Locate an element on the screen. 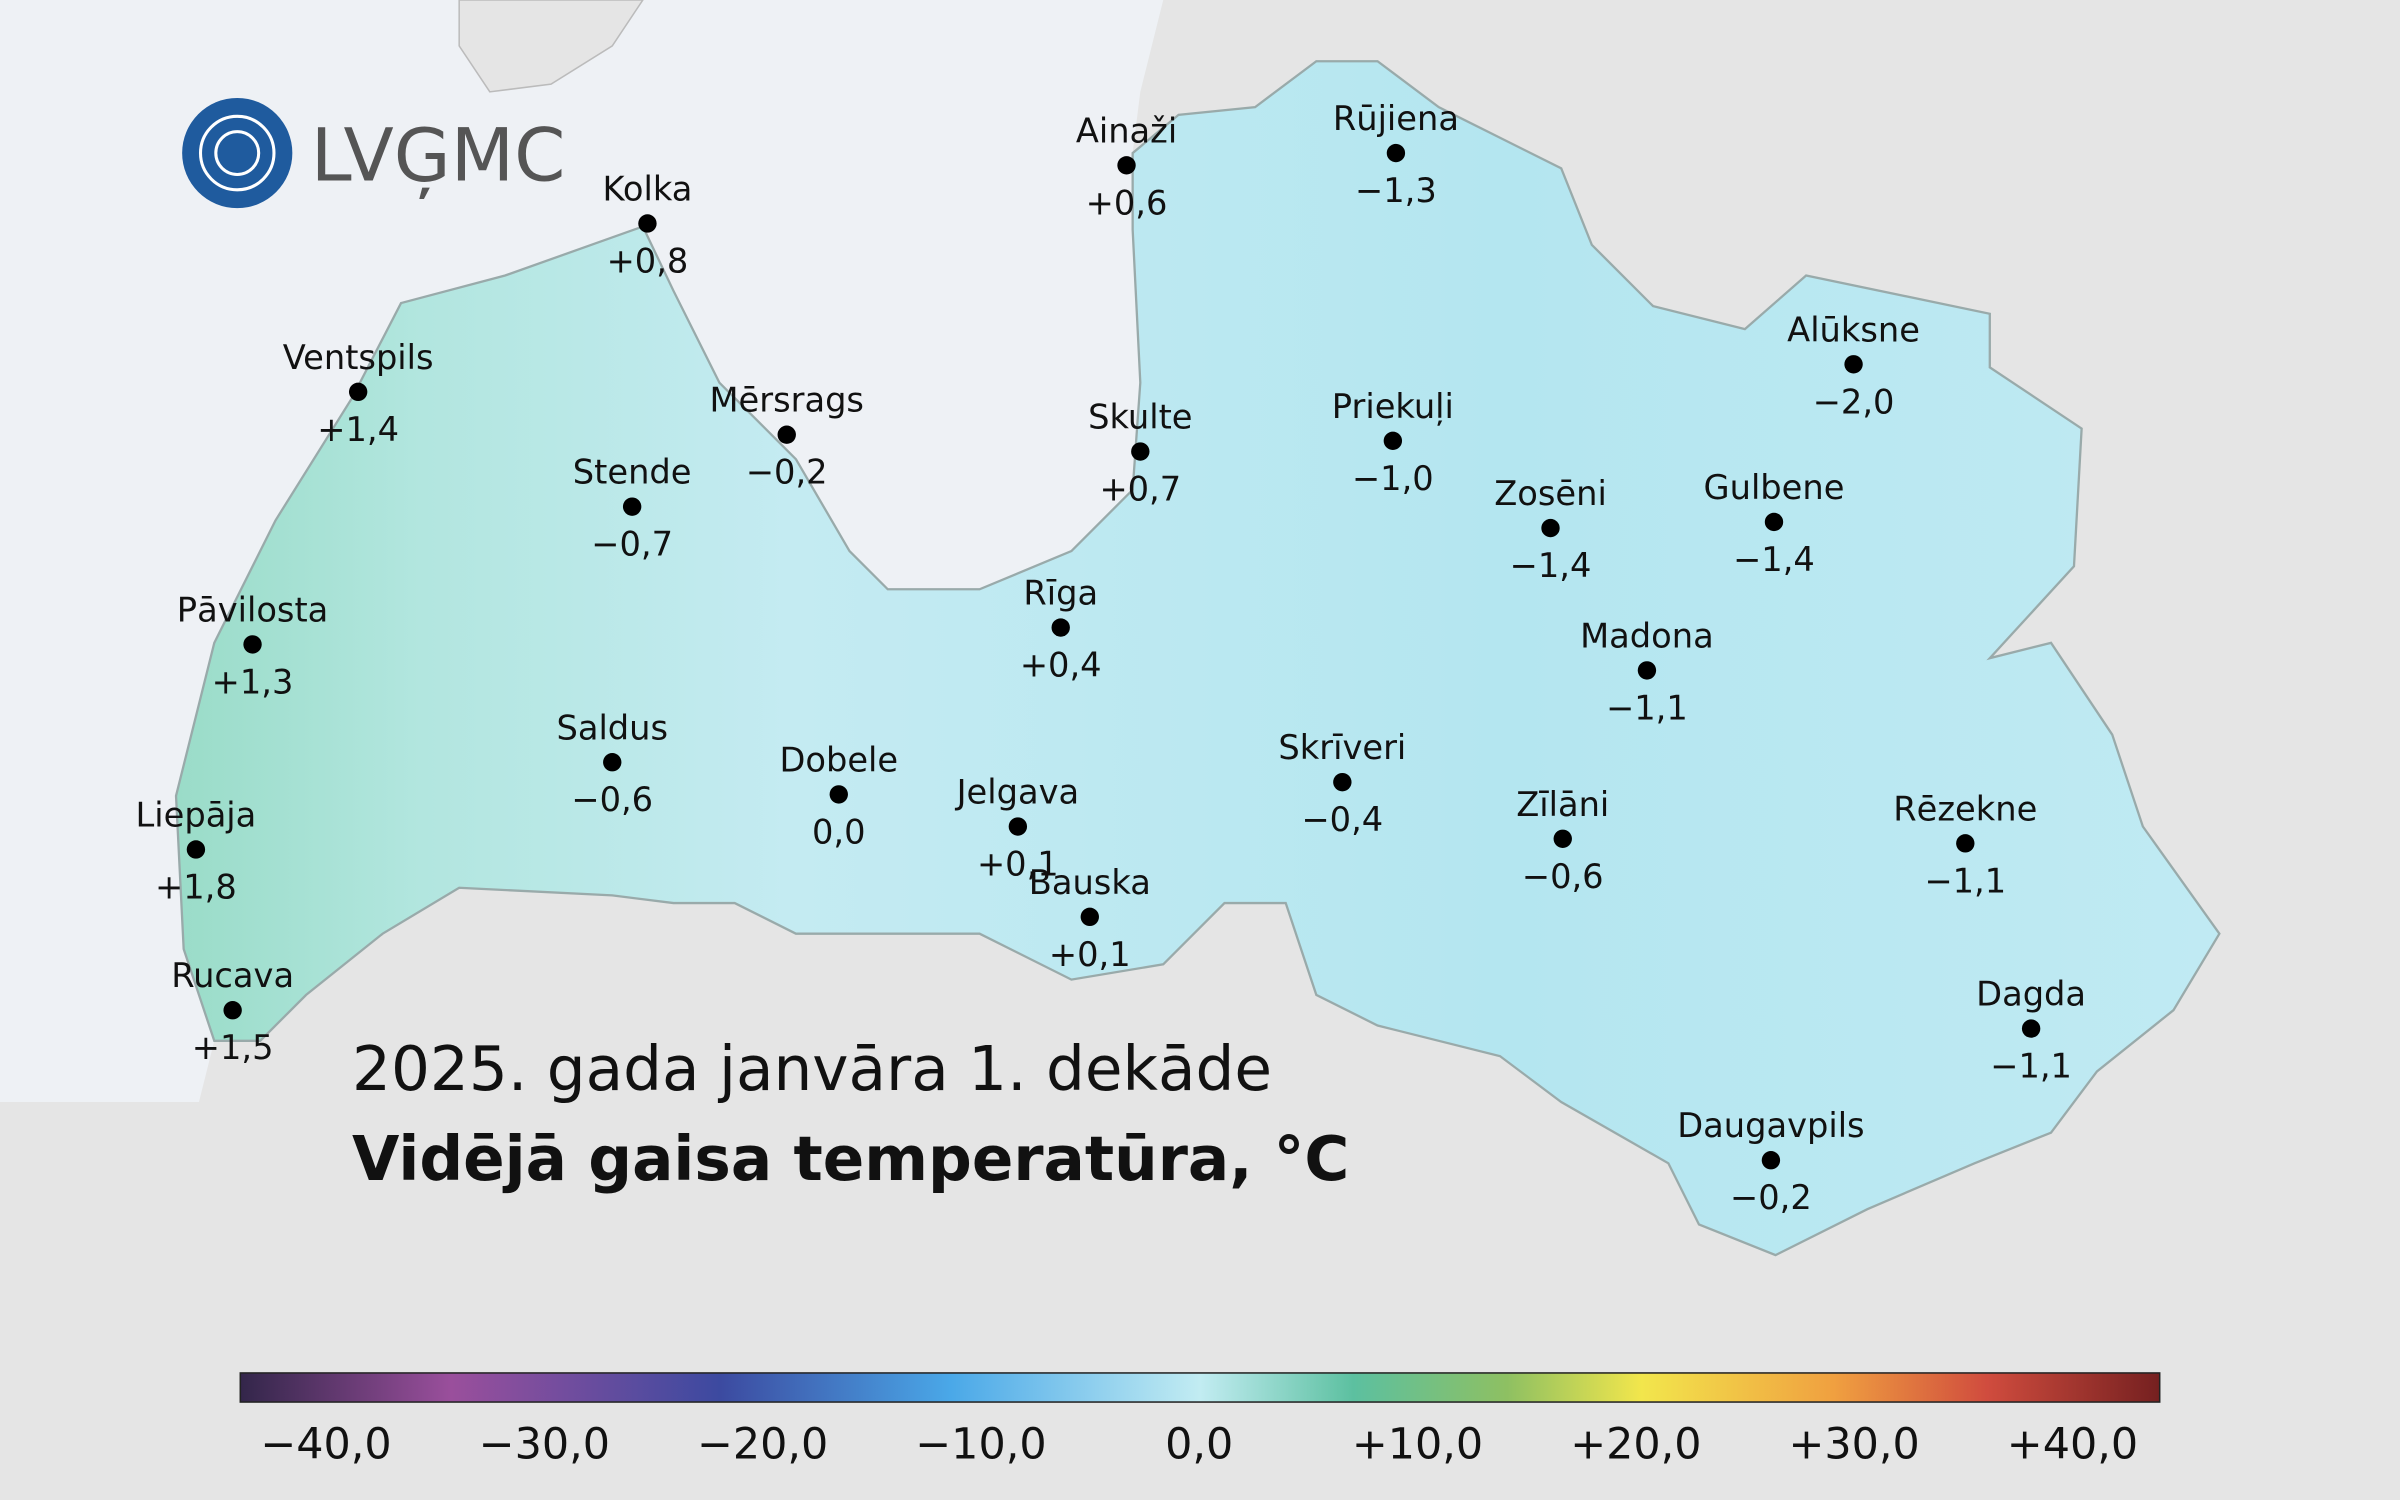  station-name: Priekuļi is located at coordinates (1393, 406).